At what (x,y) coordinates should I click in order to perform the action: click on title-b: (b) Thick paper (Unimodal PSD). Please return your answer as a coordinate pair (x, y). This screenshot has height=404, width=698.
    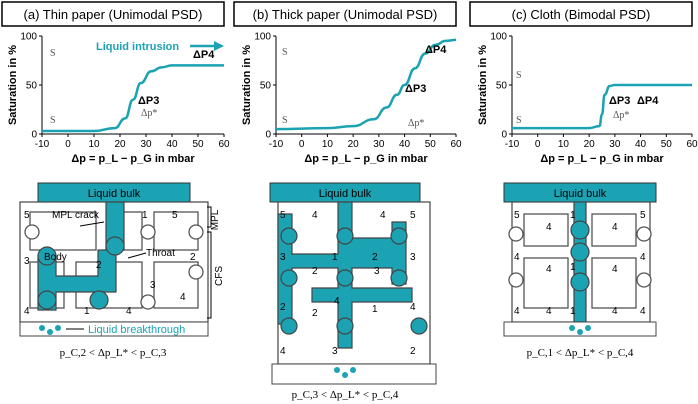
    Looking at the image, I should click on (345, 14).